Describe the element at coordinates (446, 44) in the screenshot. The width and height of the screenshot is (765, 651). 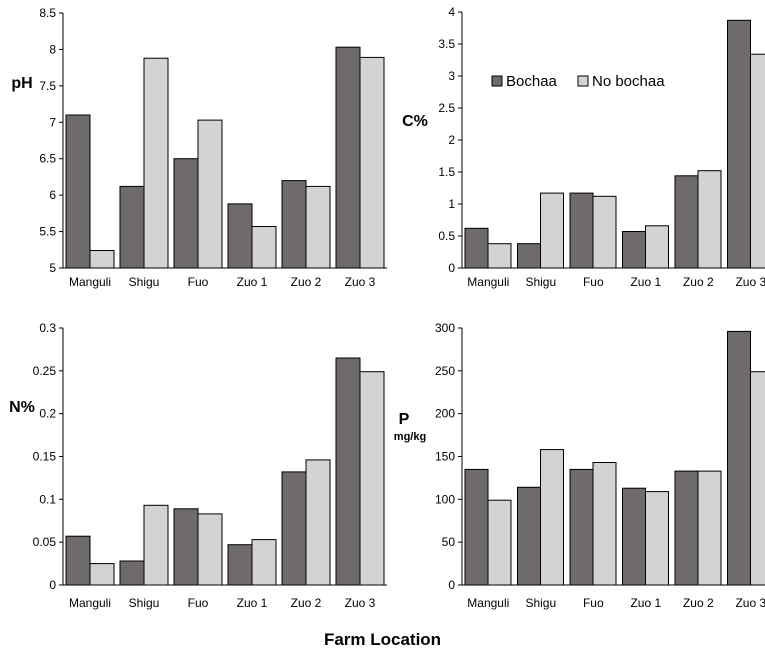
I see `y-tick-label: 3.5` at that location.